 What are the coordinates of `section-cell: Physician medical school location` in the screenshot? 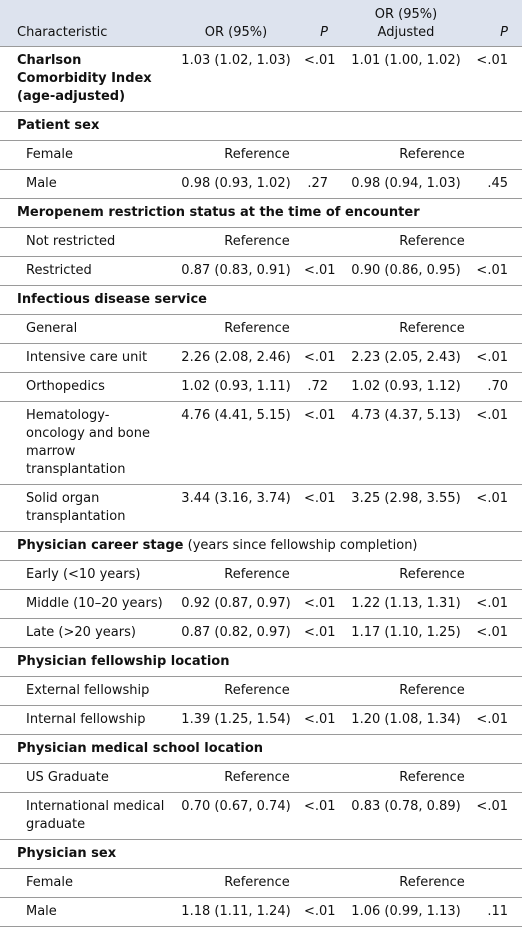 It's located at (261, 749).